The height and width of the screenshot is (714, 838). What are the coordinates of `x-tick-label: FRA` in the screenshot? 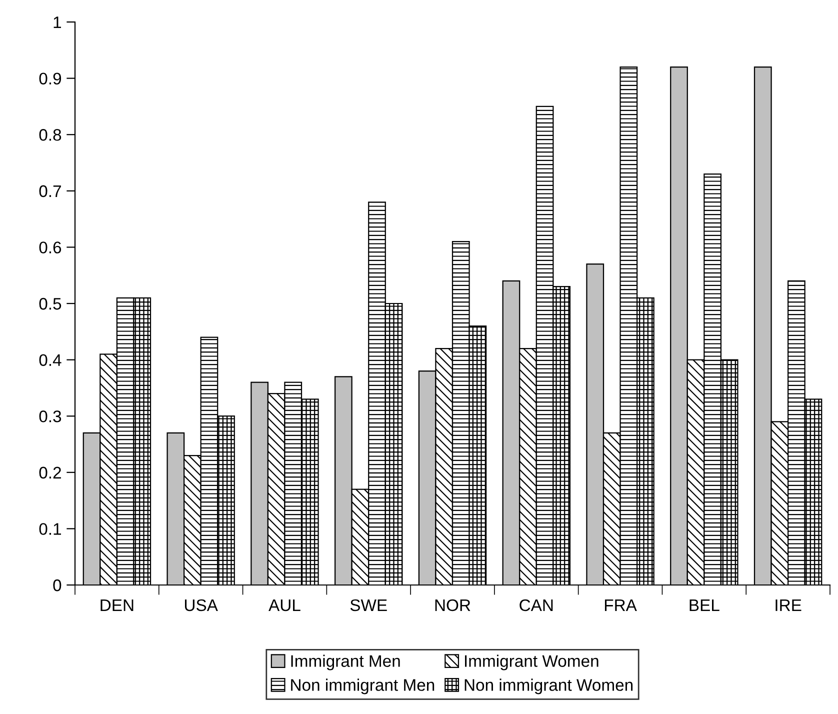 It's located at (620, 605).